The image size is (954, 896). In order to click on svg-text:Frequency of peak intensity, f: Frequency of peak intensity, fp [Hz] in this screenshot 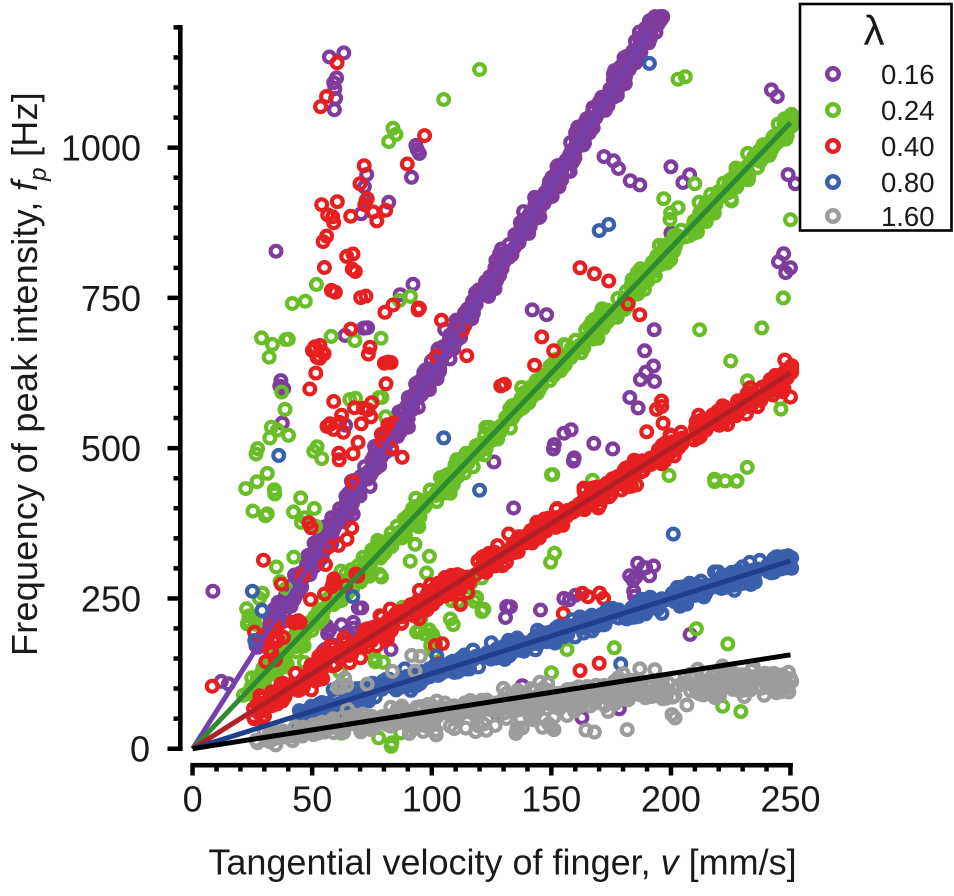, I will do `click(28, 374)`.